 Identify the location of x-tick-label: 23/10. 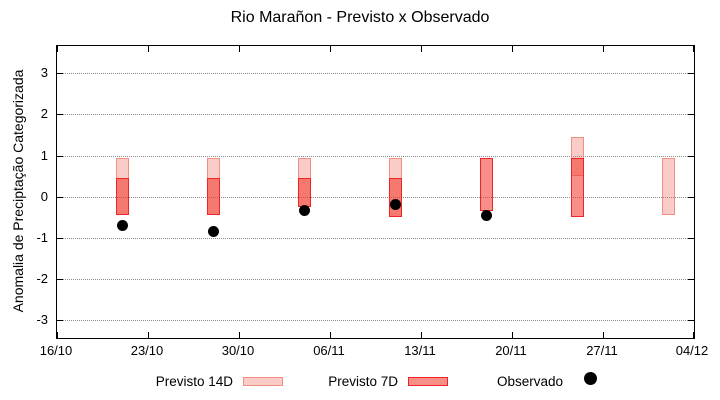
(147, 350).